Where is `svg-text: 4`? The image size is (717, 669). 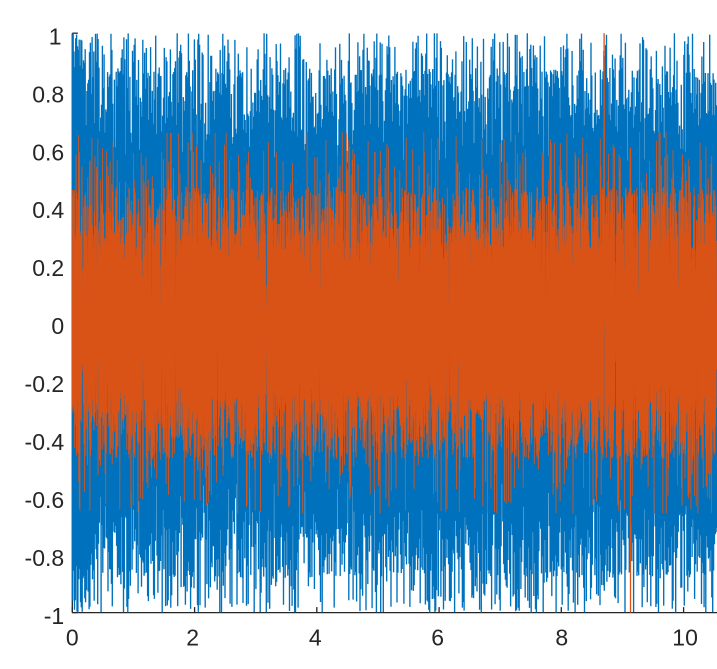 svg-text: 4 is located at coordinates (315, 638).